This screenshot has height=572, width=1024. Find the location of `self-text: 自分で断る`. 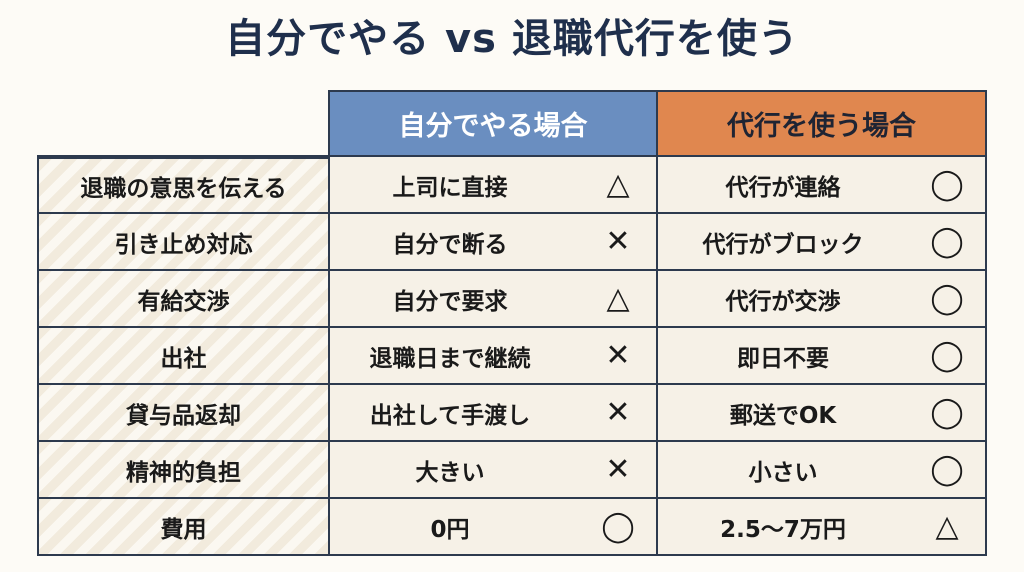

self-text: 自分で断る is located at coordinates (450, 244).